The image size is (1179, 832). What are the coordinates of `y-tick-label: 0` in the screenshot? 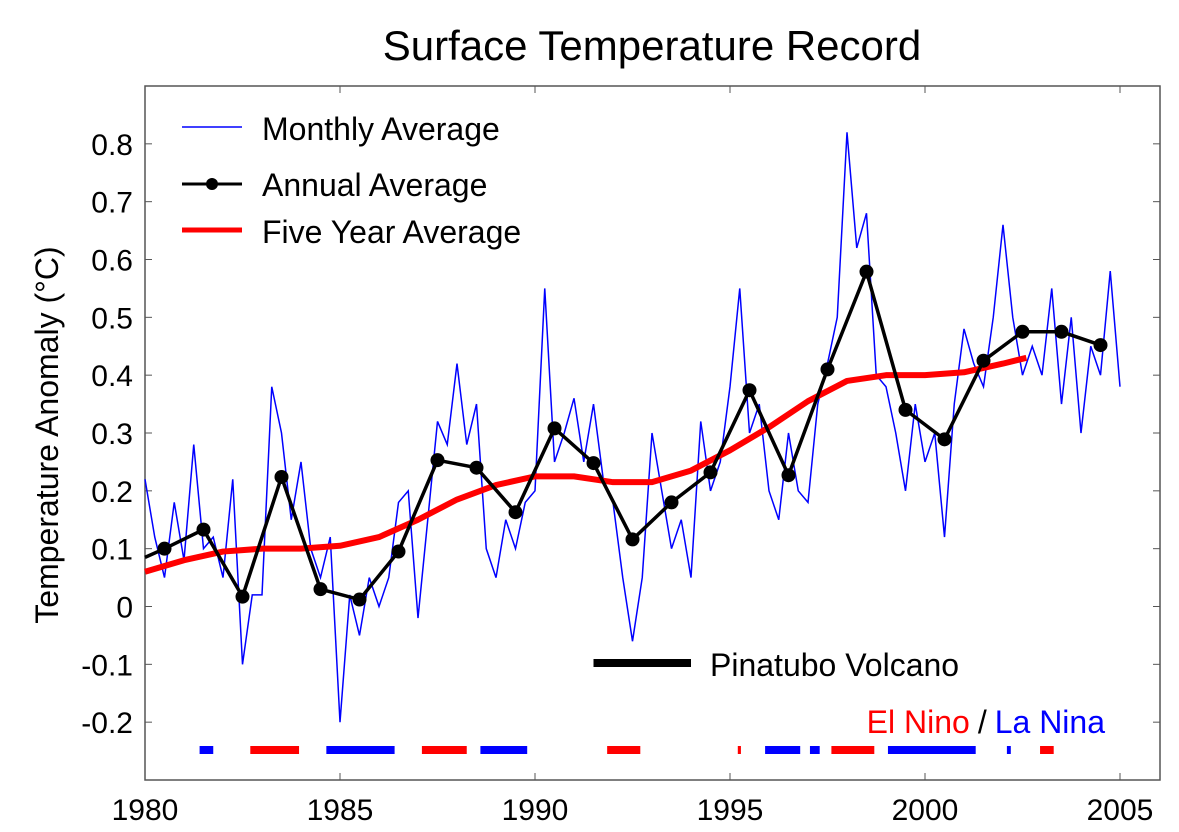 It's located at (124, 608).